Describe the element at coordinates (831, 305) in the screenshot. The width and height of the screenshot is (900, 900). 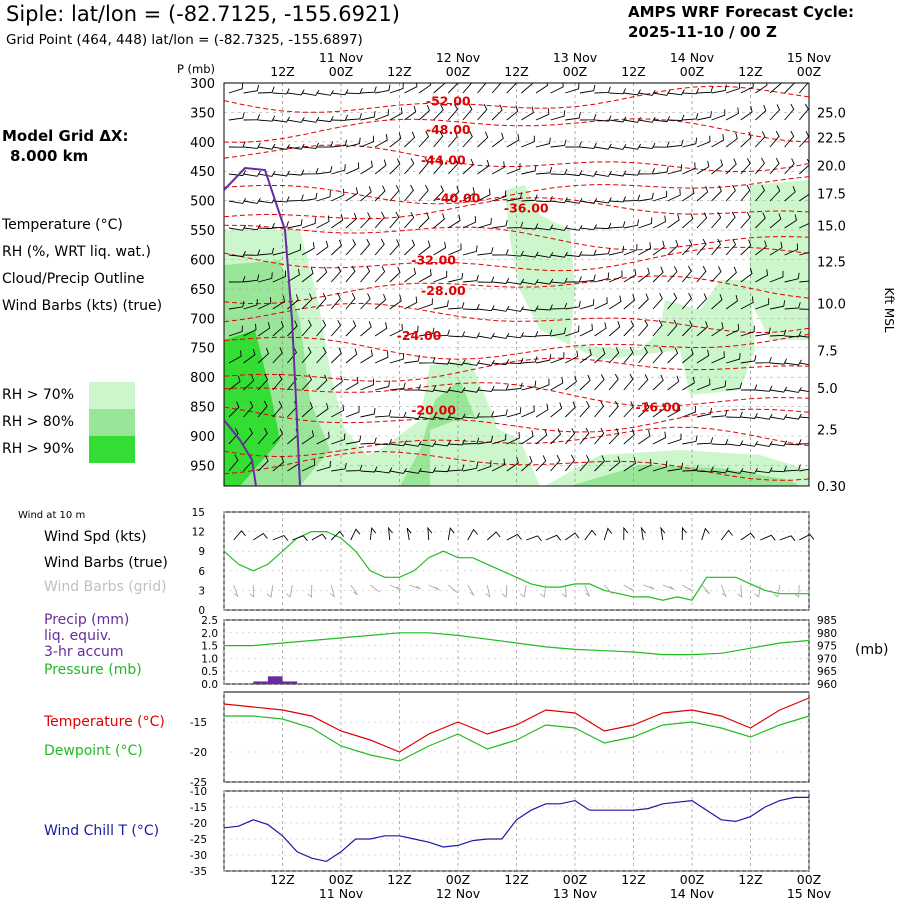
I see `height-tick-label: 10.0` at that location.